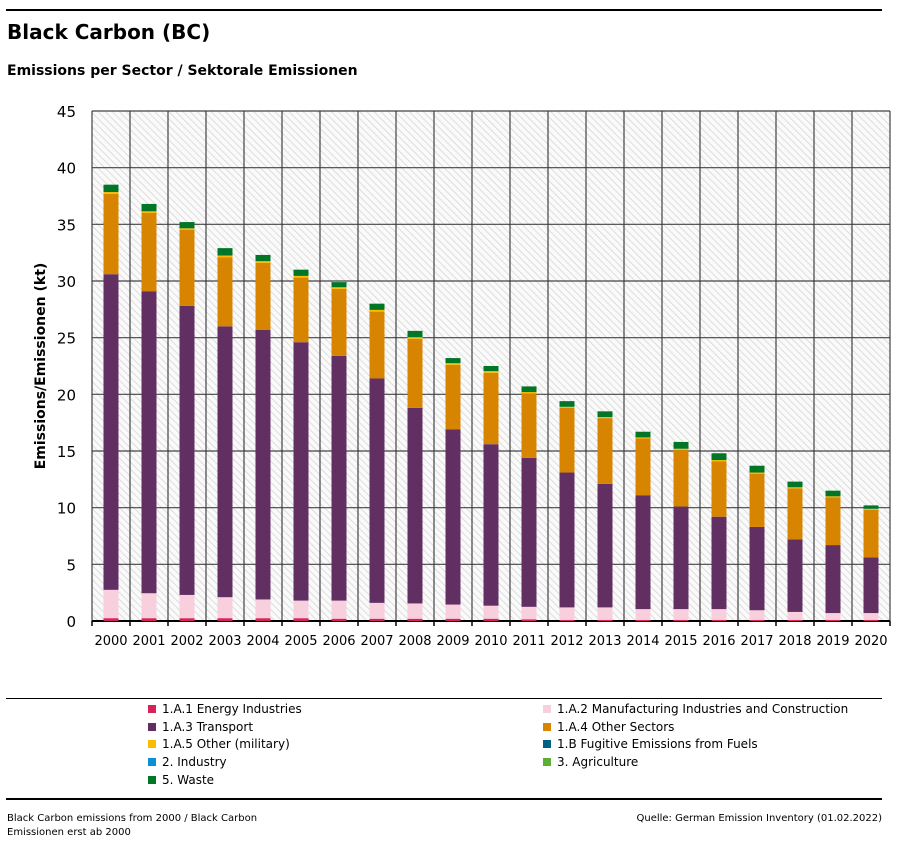 This screenshot has height=842, width=900. What do you see at coordinates (598, 762) in the screenshot?
I see `legend-label: 3. Agriculture` at bounding box center [598, 762].